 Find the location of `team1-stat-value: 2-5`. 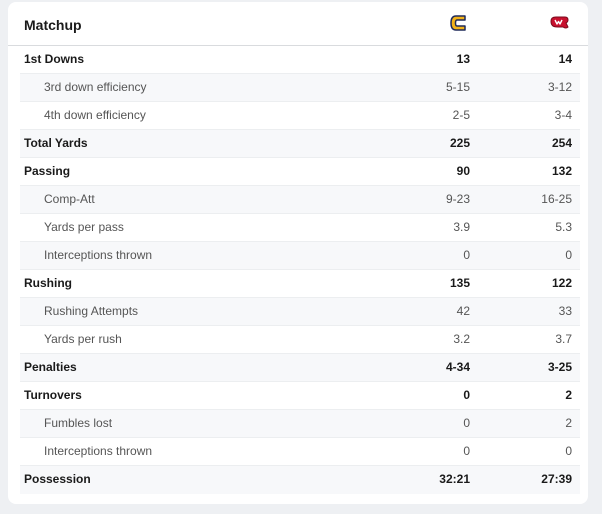

team1-stat-value: 2-5 is located at coordinates (461, 115).